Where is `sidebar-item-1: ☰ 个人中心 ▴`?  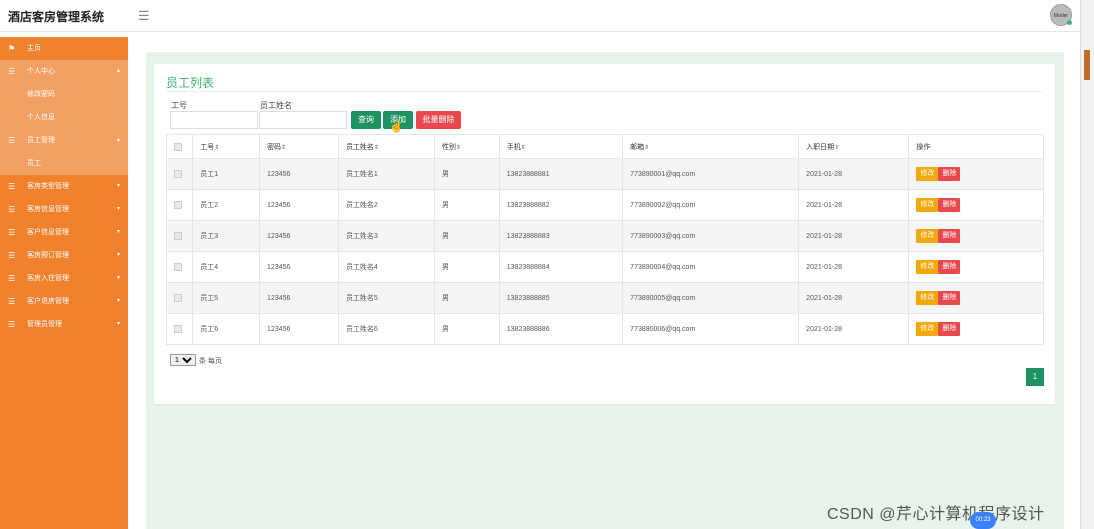
sidebar-item-1: ☰ 个人中心 ▴ is located at coordinates (64, 71).